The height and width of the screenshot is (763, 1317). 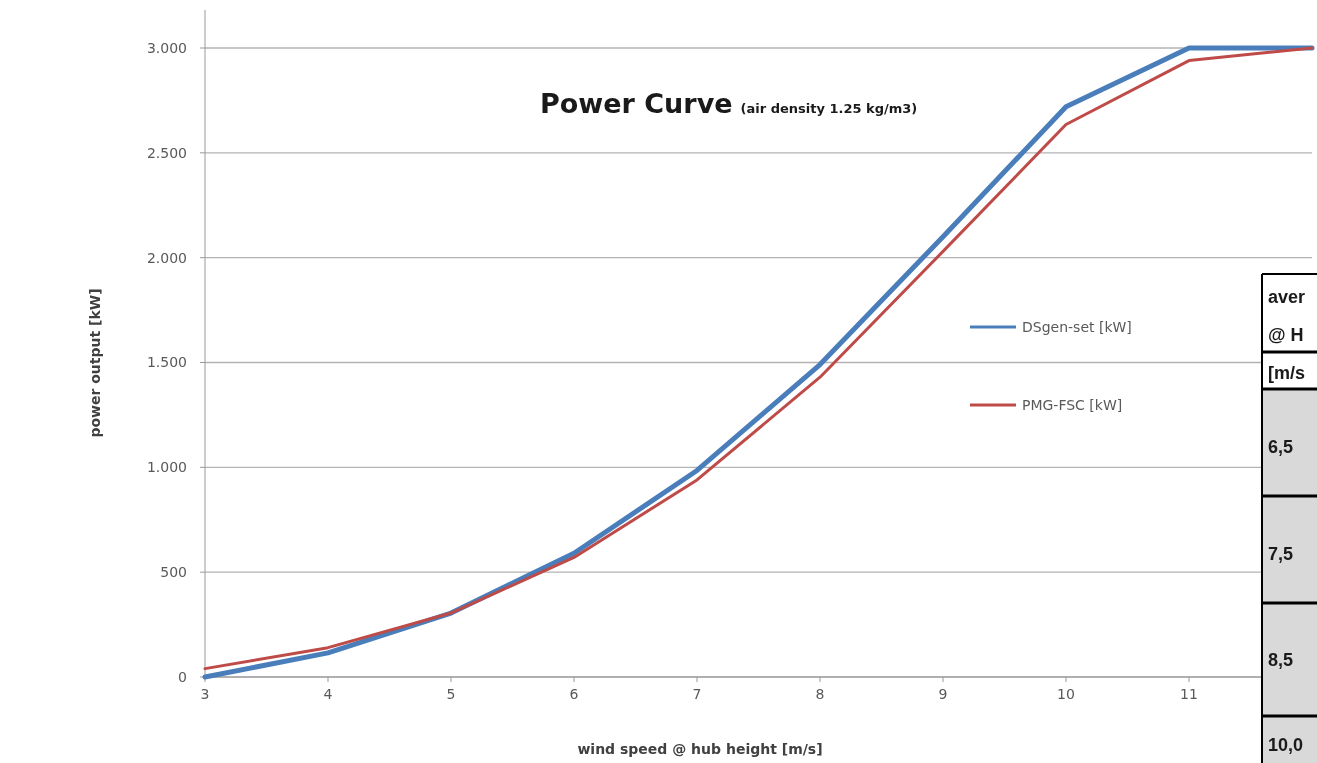 What do you see at coordinates (1281, 553) in the screenshot?
I see `annotation: 7,5` at bounding box center [1281, 553].